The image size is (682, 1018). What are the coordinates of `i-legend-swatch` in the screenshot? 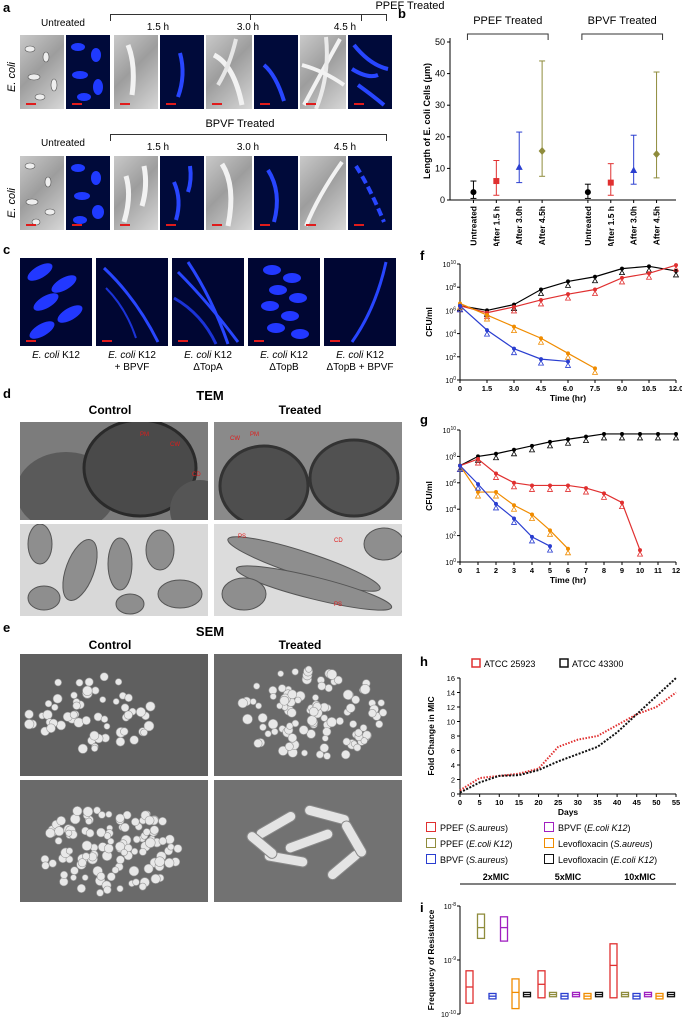 It's located at (431, 859).